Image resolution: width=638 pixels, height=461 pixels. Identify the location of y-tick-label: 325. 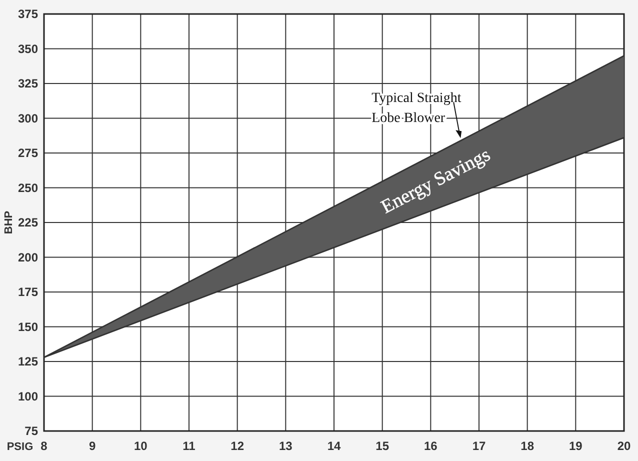
(28, 83).